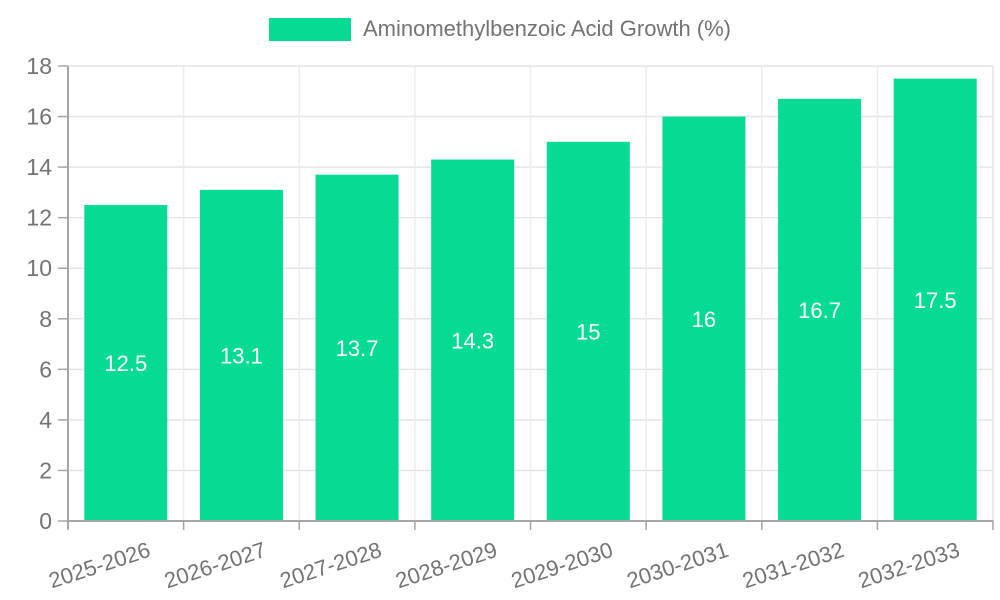  What do you see at coordinates (215, 565) in the screenshot?
I see `x-tick-label: 2026-2027` at bounding box center [215, 565].